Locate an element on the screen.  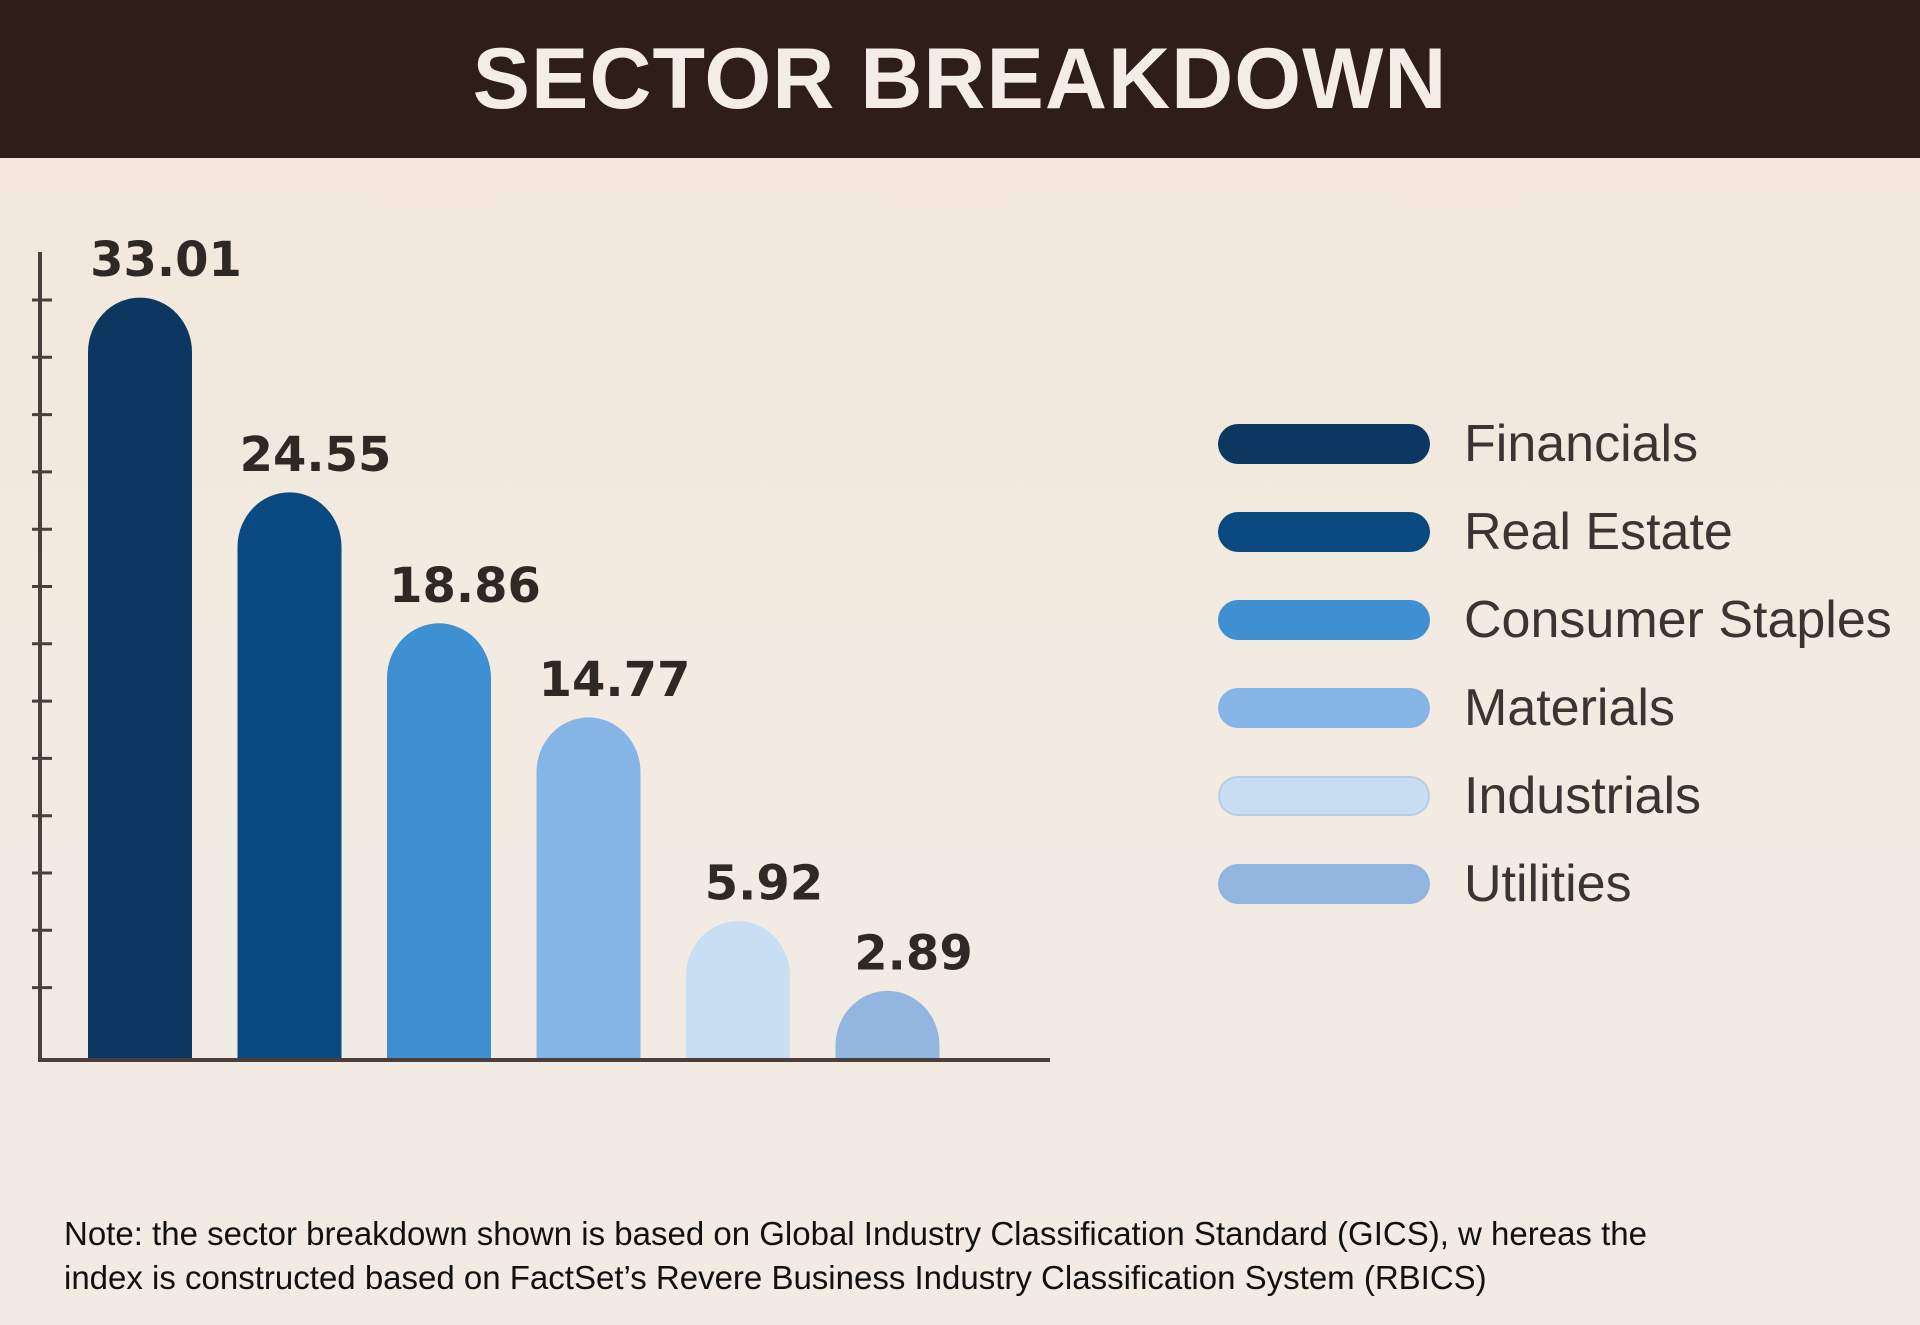
legend-label: Real Estate is located at coordinates (1598, 532).